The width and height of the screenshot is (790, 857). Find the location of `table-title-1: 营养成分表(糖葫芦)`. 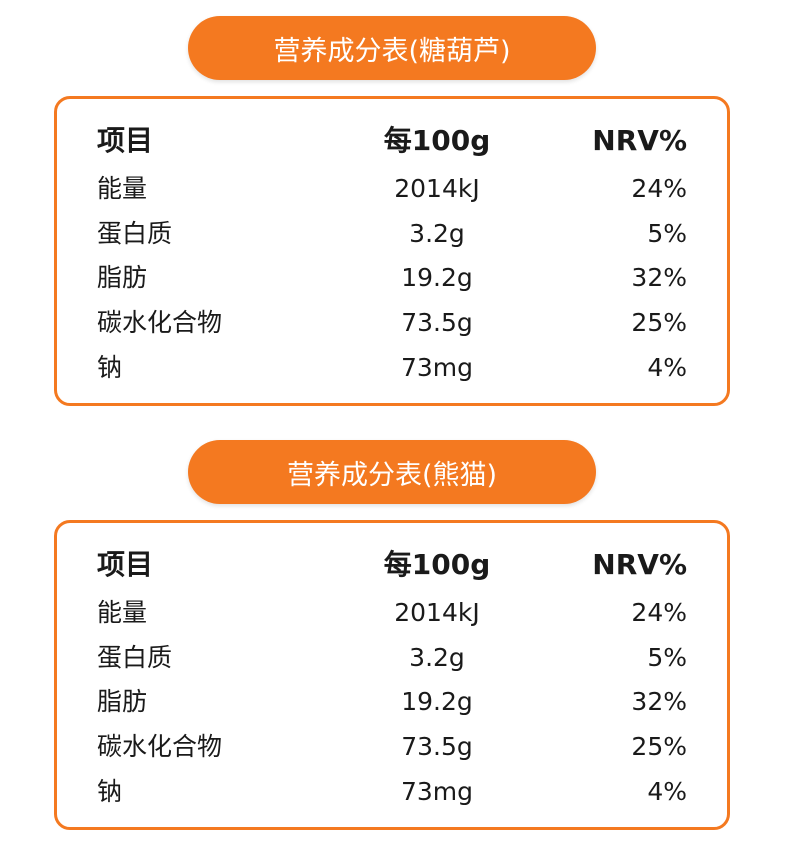

table-title-1: 营养成分表(糖葫芦) is located at coordinates (392, 48).